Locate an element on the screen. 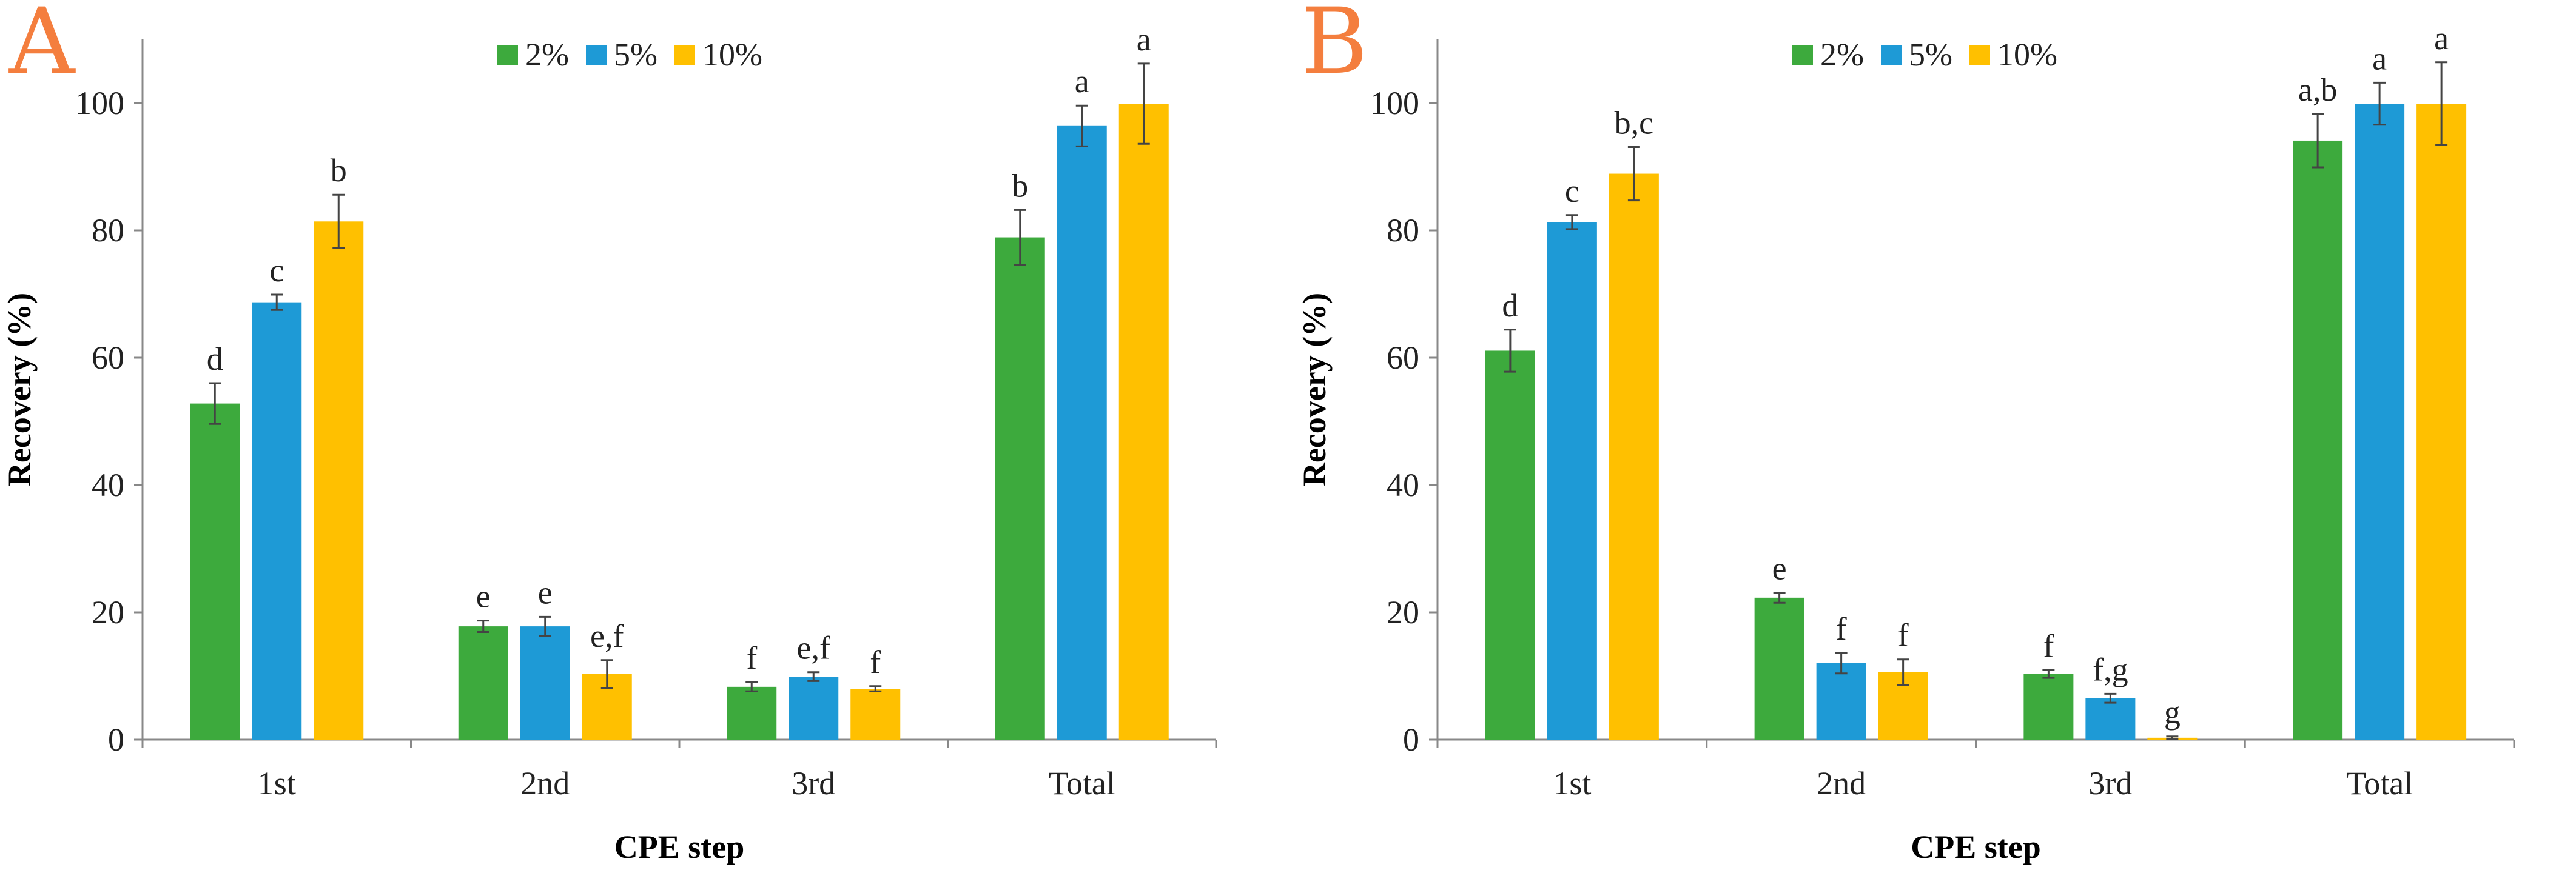 This screenshot has width=2576, height=873. significance-label: b,c is located at coordinates (1634, 122).